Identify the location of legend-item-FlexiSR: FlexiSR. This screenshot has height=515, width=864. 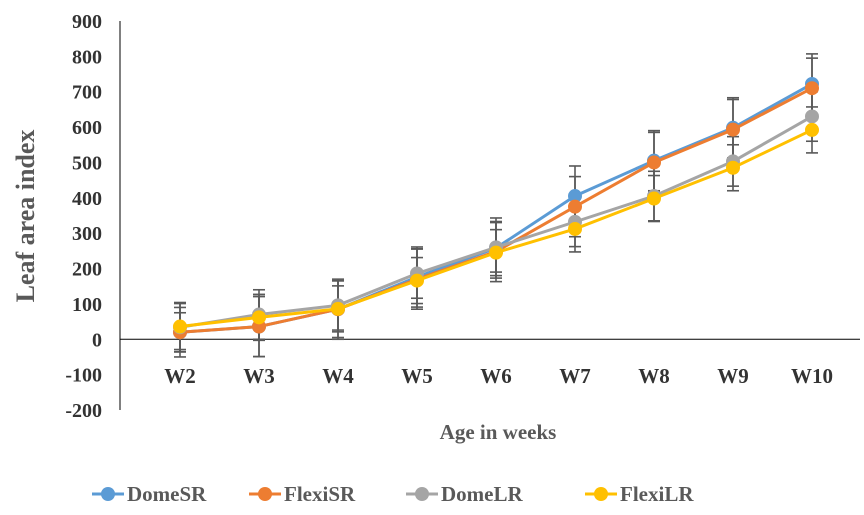
(302, 494).